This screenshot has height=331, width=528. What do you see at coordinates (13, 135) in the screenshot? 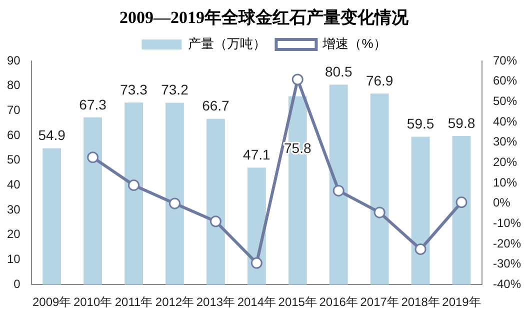
I see `y-tick-label: 60` at bounding box center [13, 135].